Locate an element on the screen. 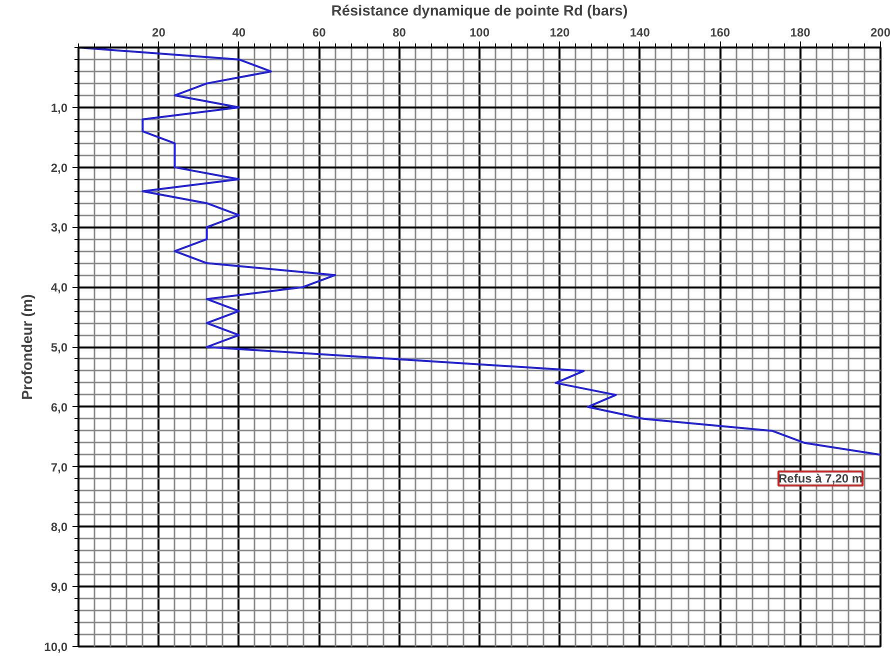 The width and height of the screenshot is (890, 660). x-tick-label: 120 is located at coordinates (560, 33).